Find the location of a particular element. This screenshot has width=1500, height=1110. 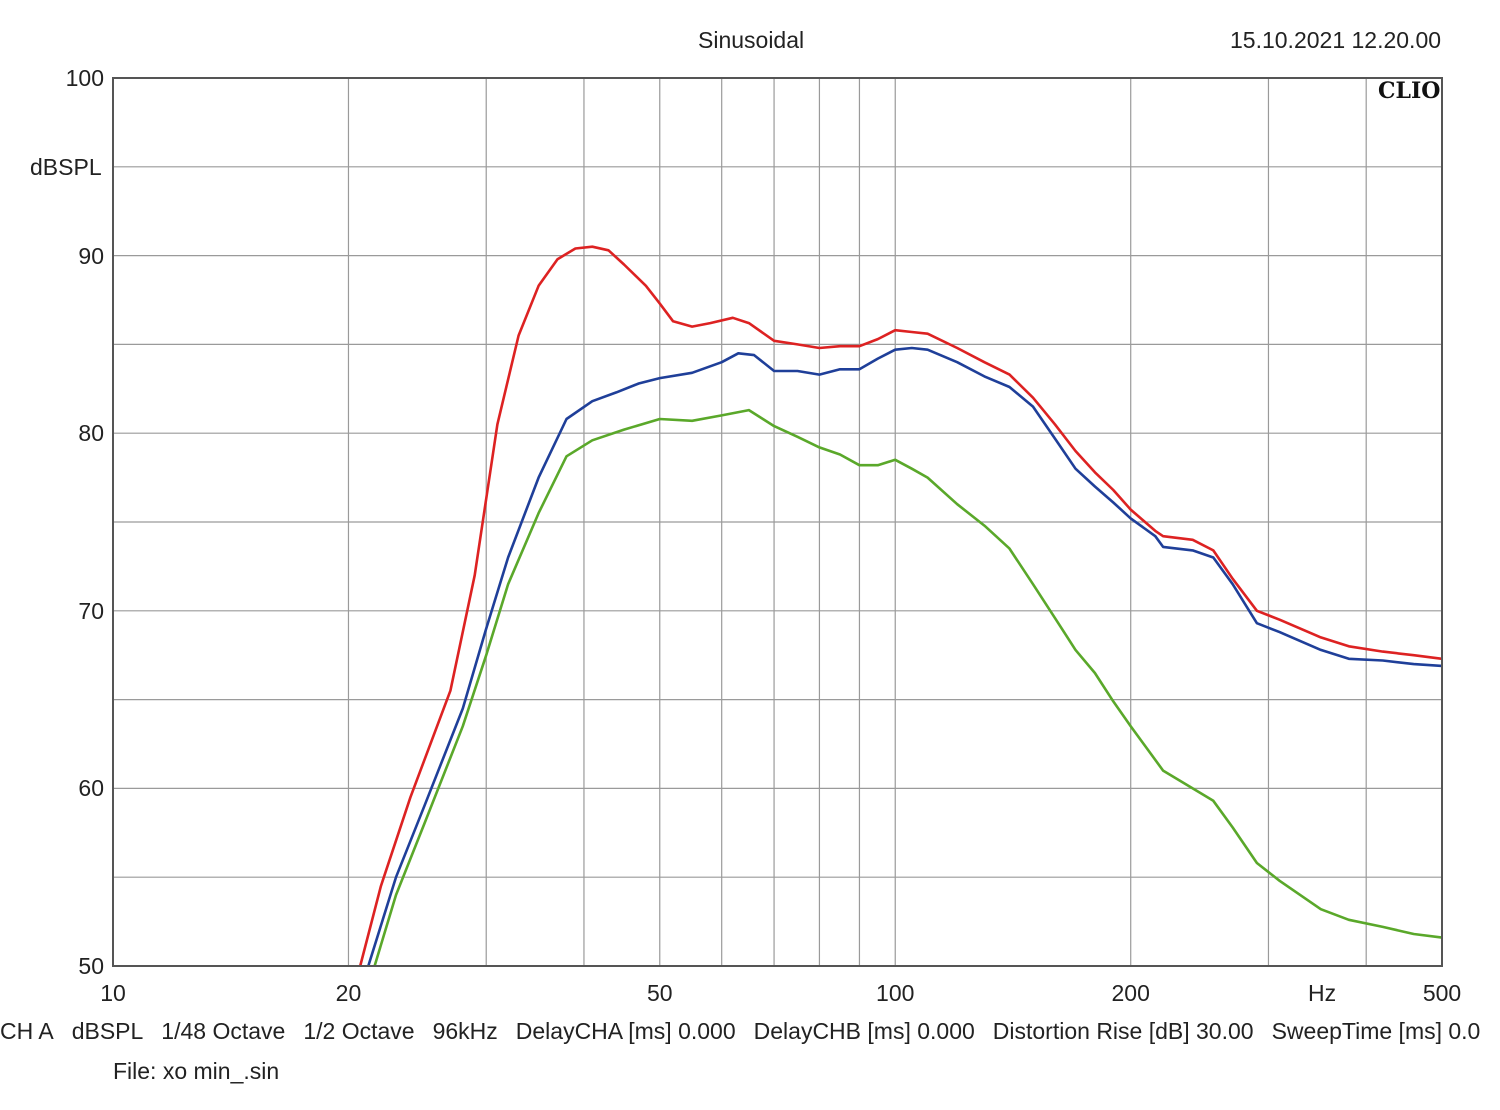

y-tick-label: 50 is located at coordinates (91, 966).